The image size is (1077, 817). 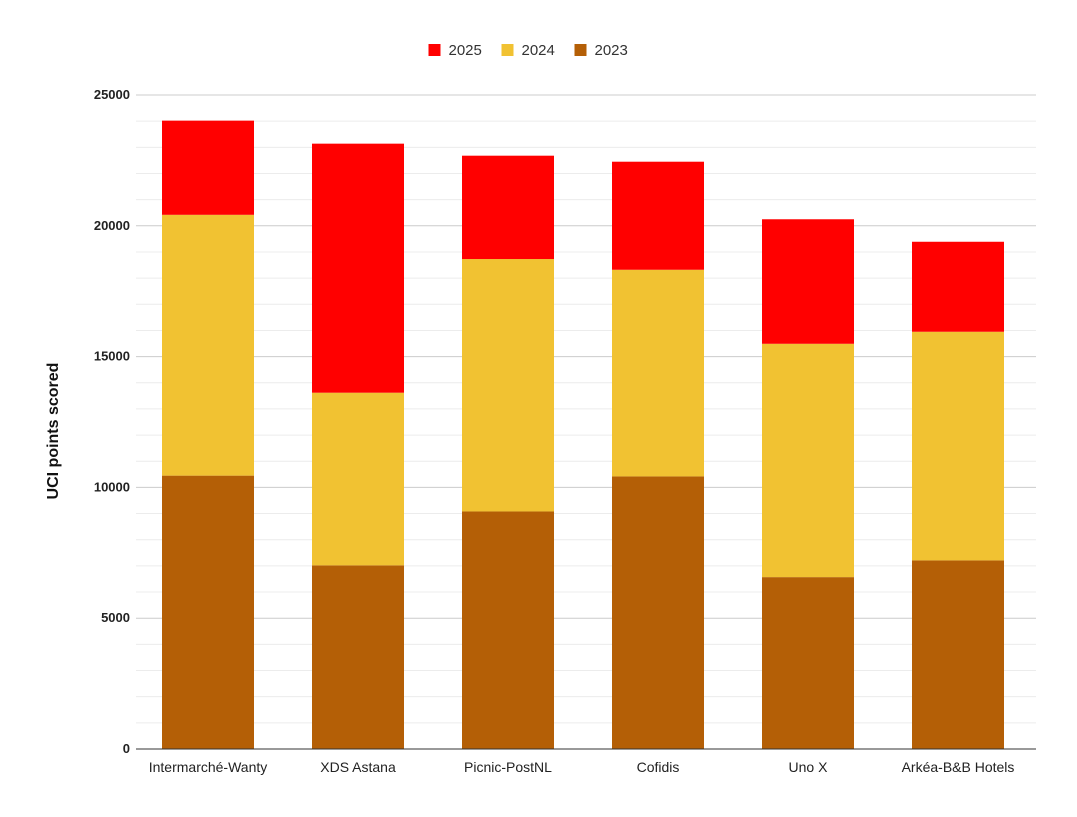 I want to click on y-tick-label: 10000, so click(x=112, y=486).